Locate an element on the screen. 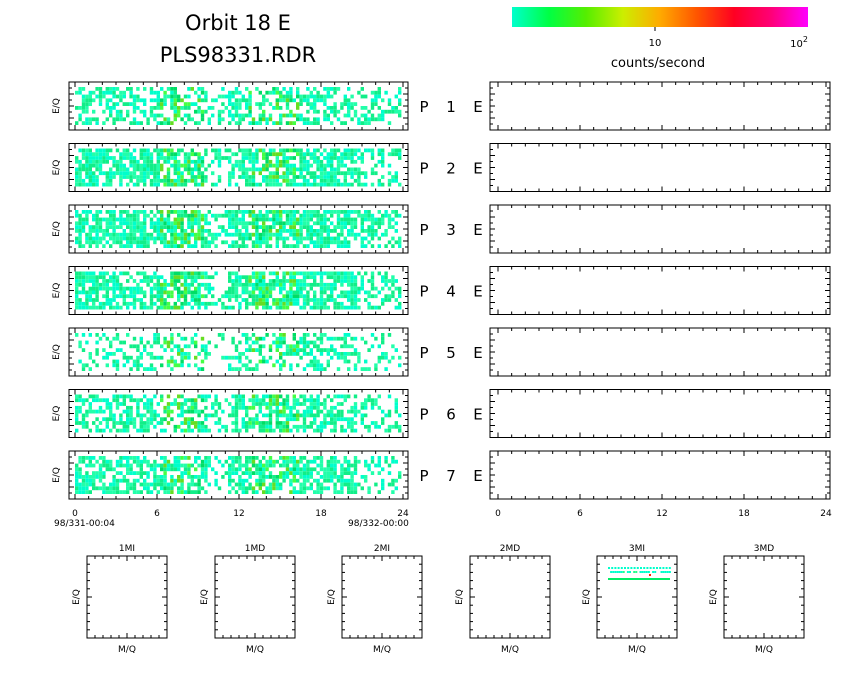  panel-frame is located at coordinates (660, 352).